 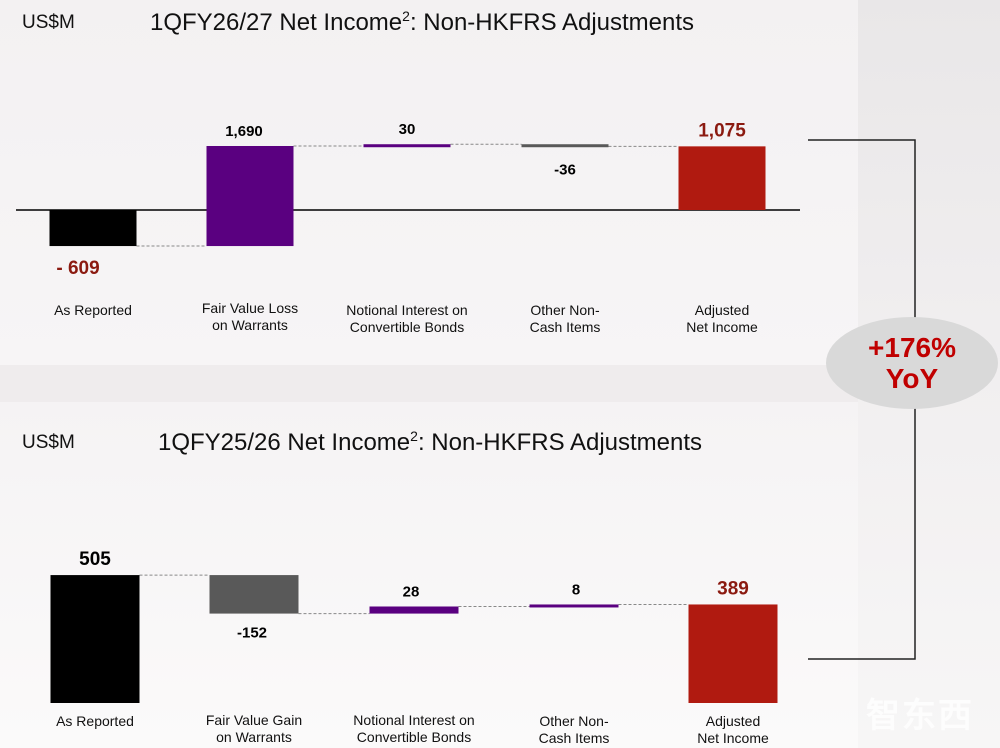 I want to click on value-label-1: -152, so click(x=252, y=633).